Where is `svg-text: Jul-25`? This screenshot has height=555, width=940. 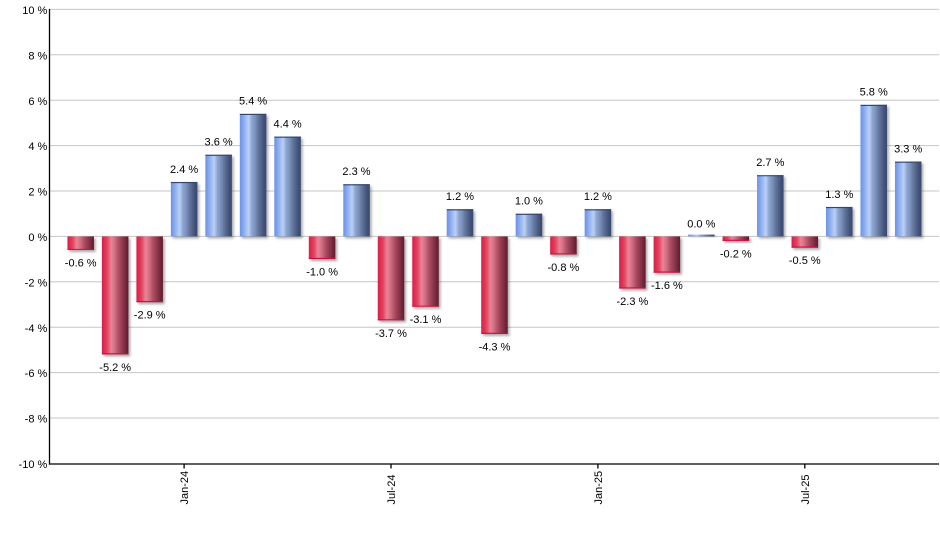
svg-text: Jul-25 is located at coordinates (806, 490).